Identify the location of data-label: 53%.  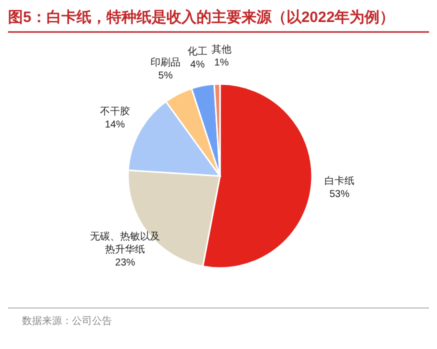
(339, 194).